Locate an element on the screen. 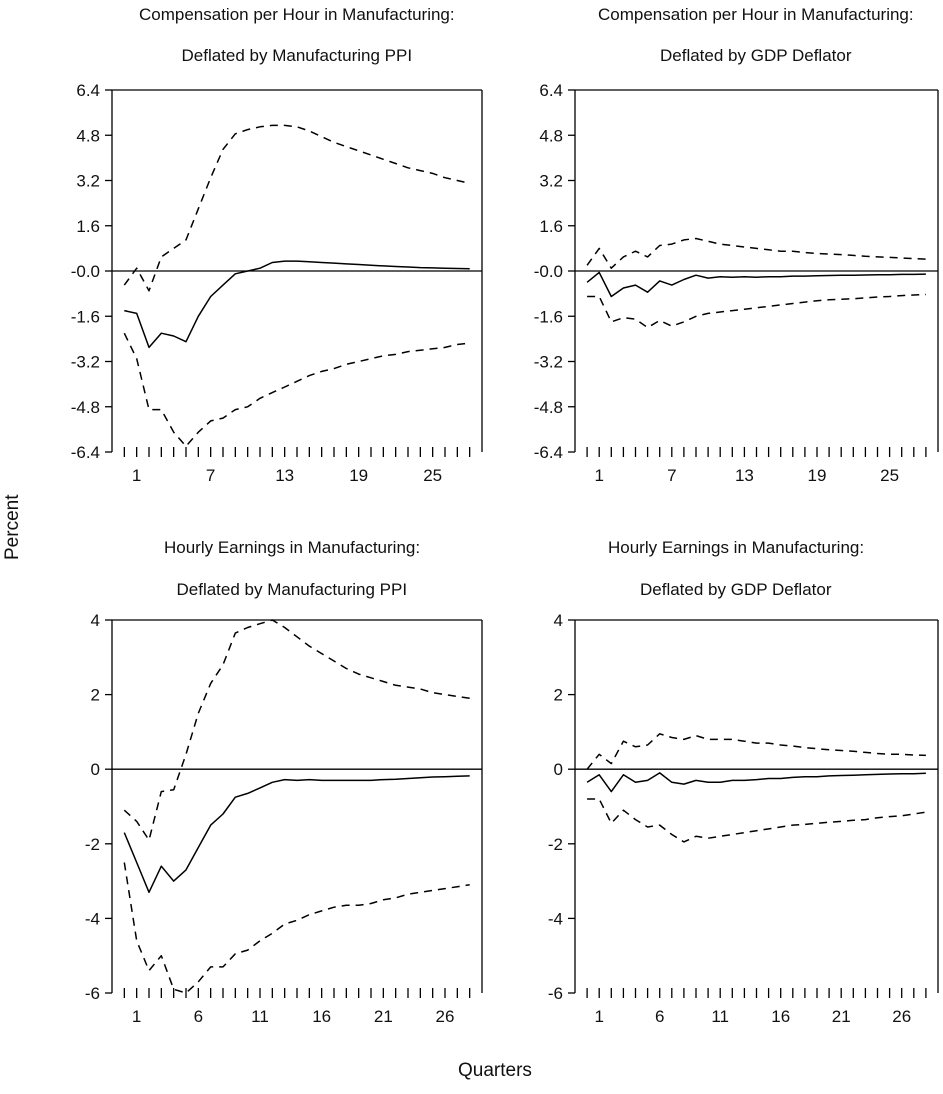  x-axis-title: Quarters is located at coordinates (495, 1070).